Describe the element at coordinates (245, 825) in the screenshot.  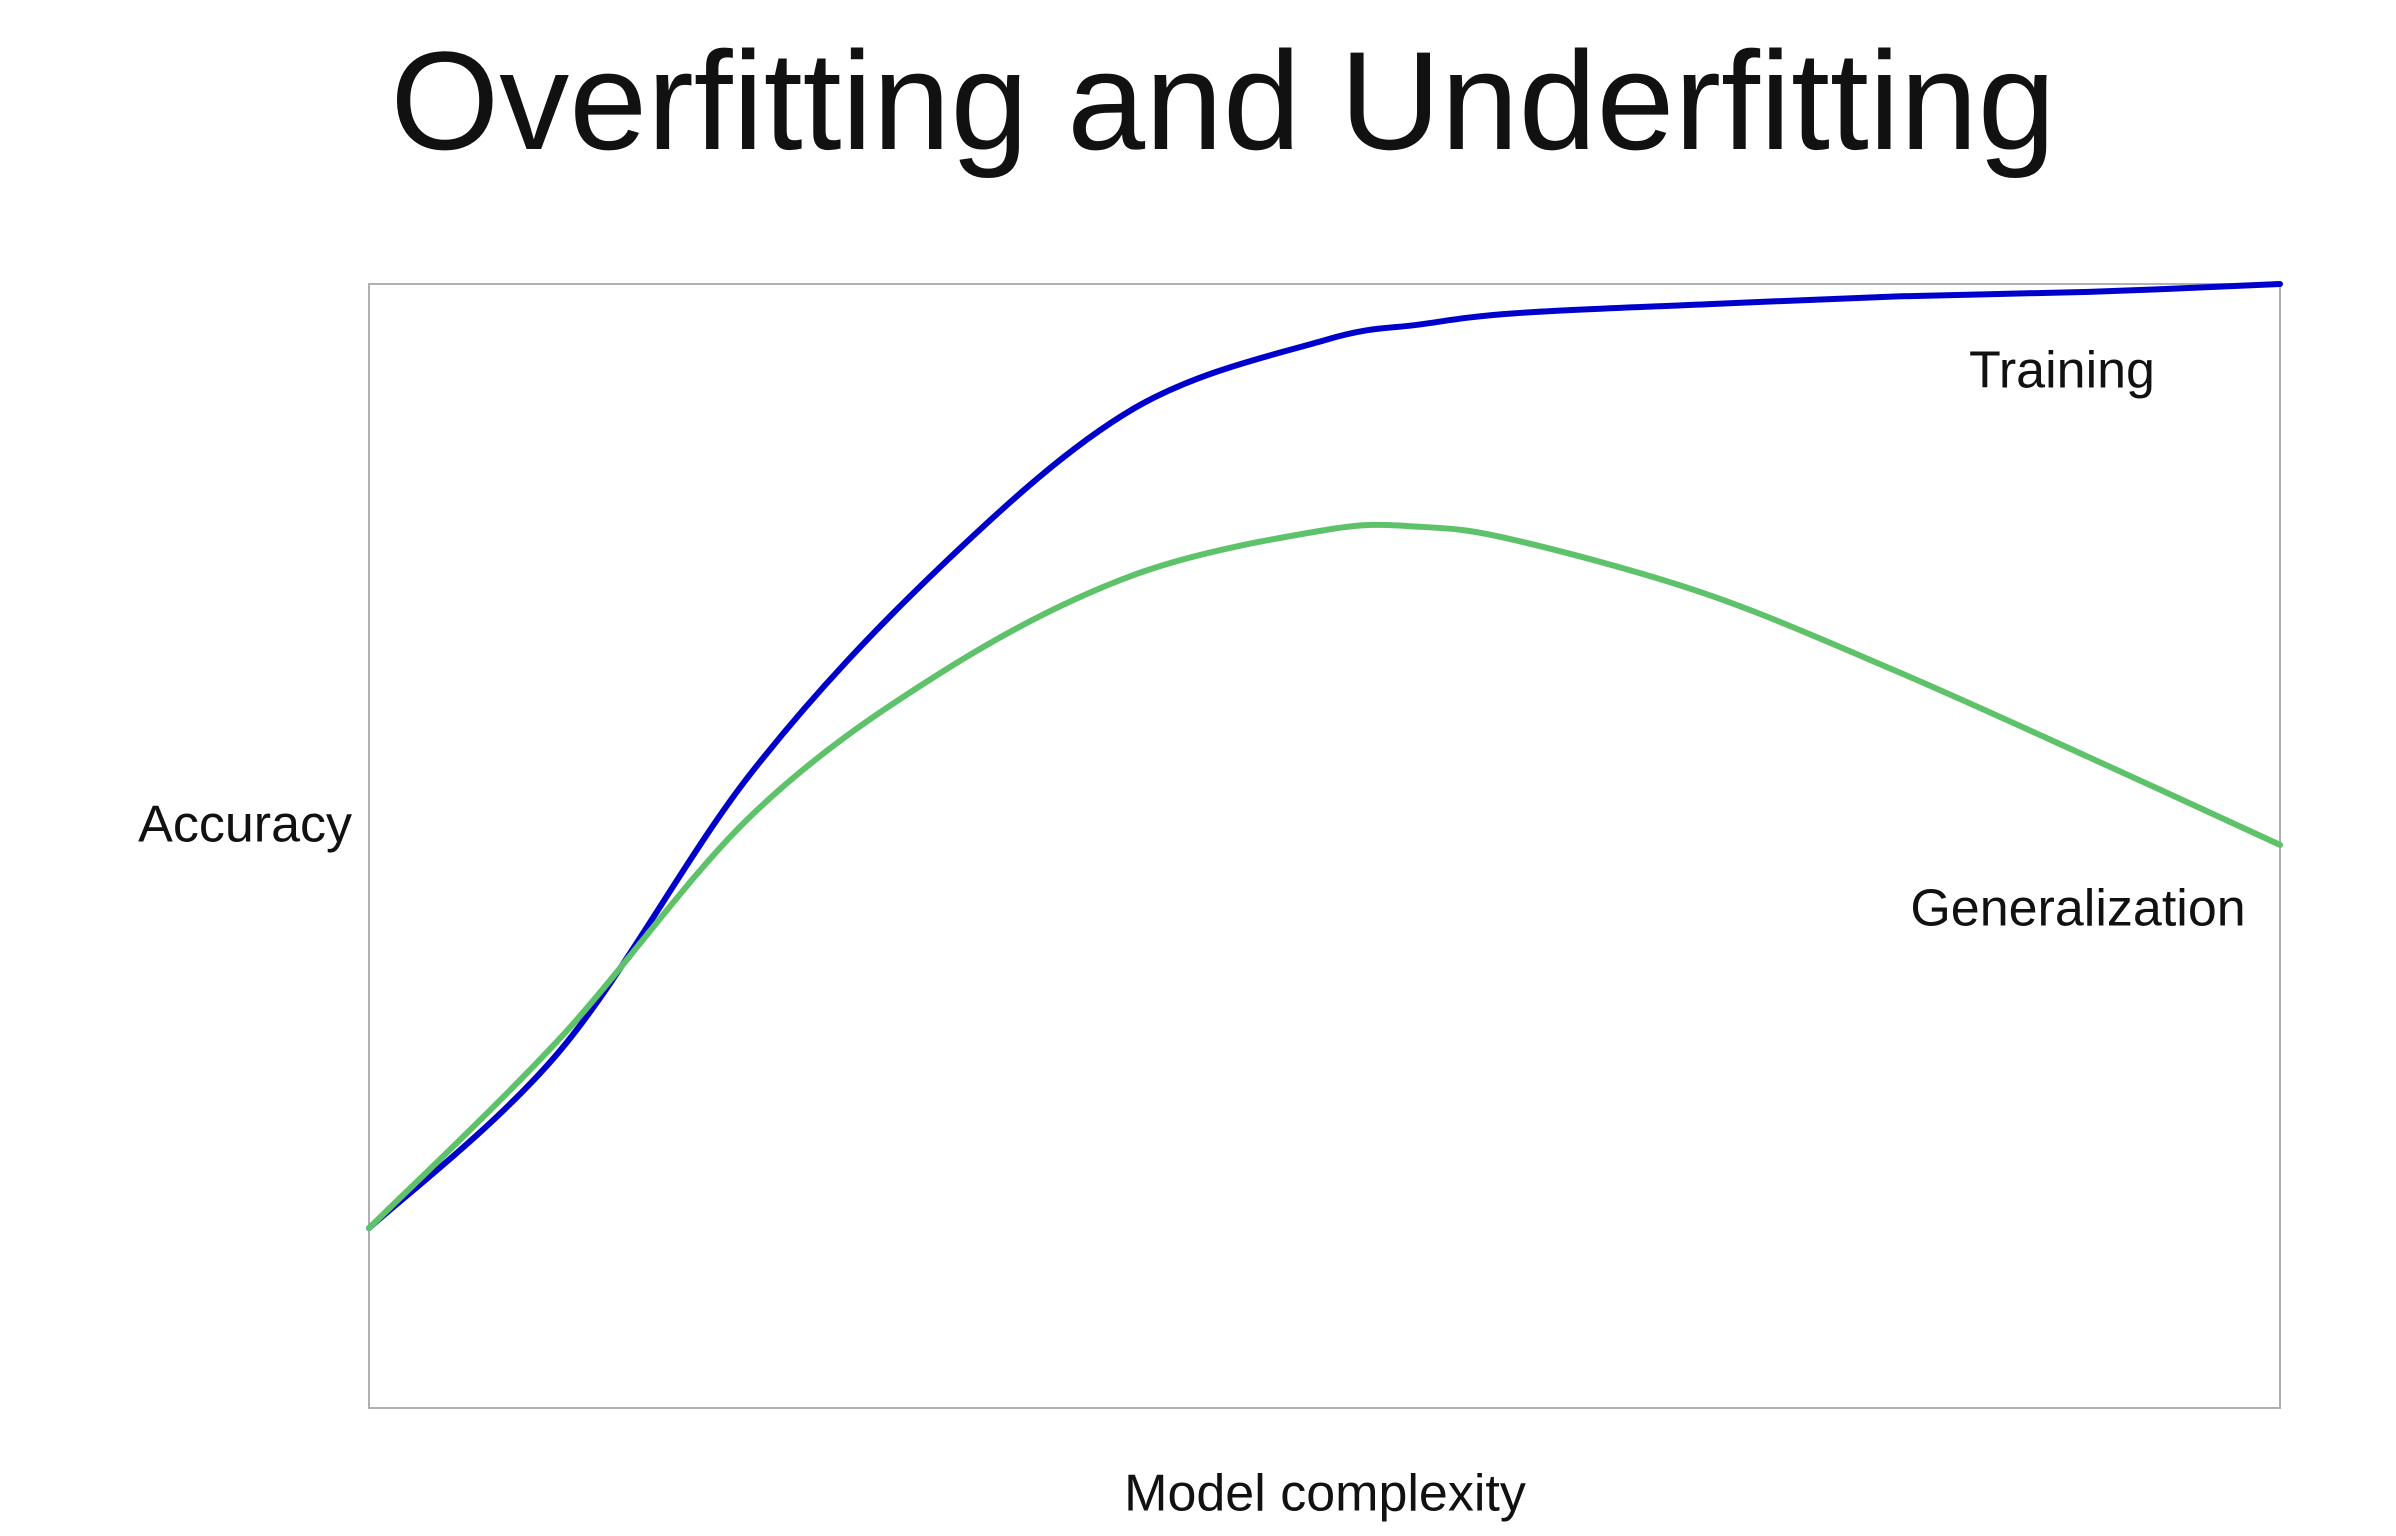
I see `y-axis-label: Accuracy` at that location.